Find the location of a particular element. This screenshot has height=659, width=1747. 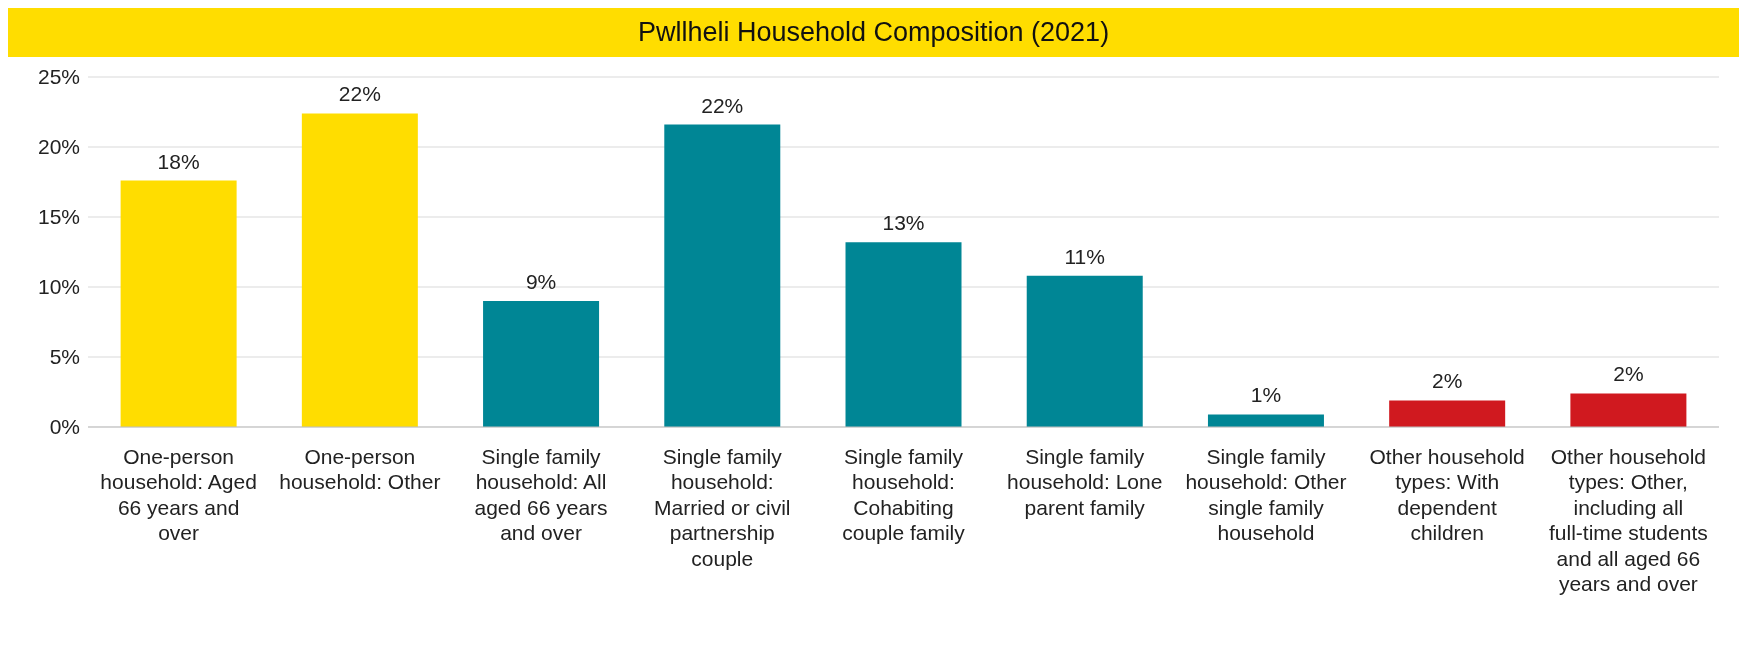

data-label: 18% is located at coordinates (178, 161).